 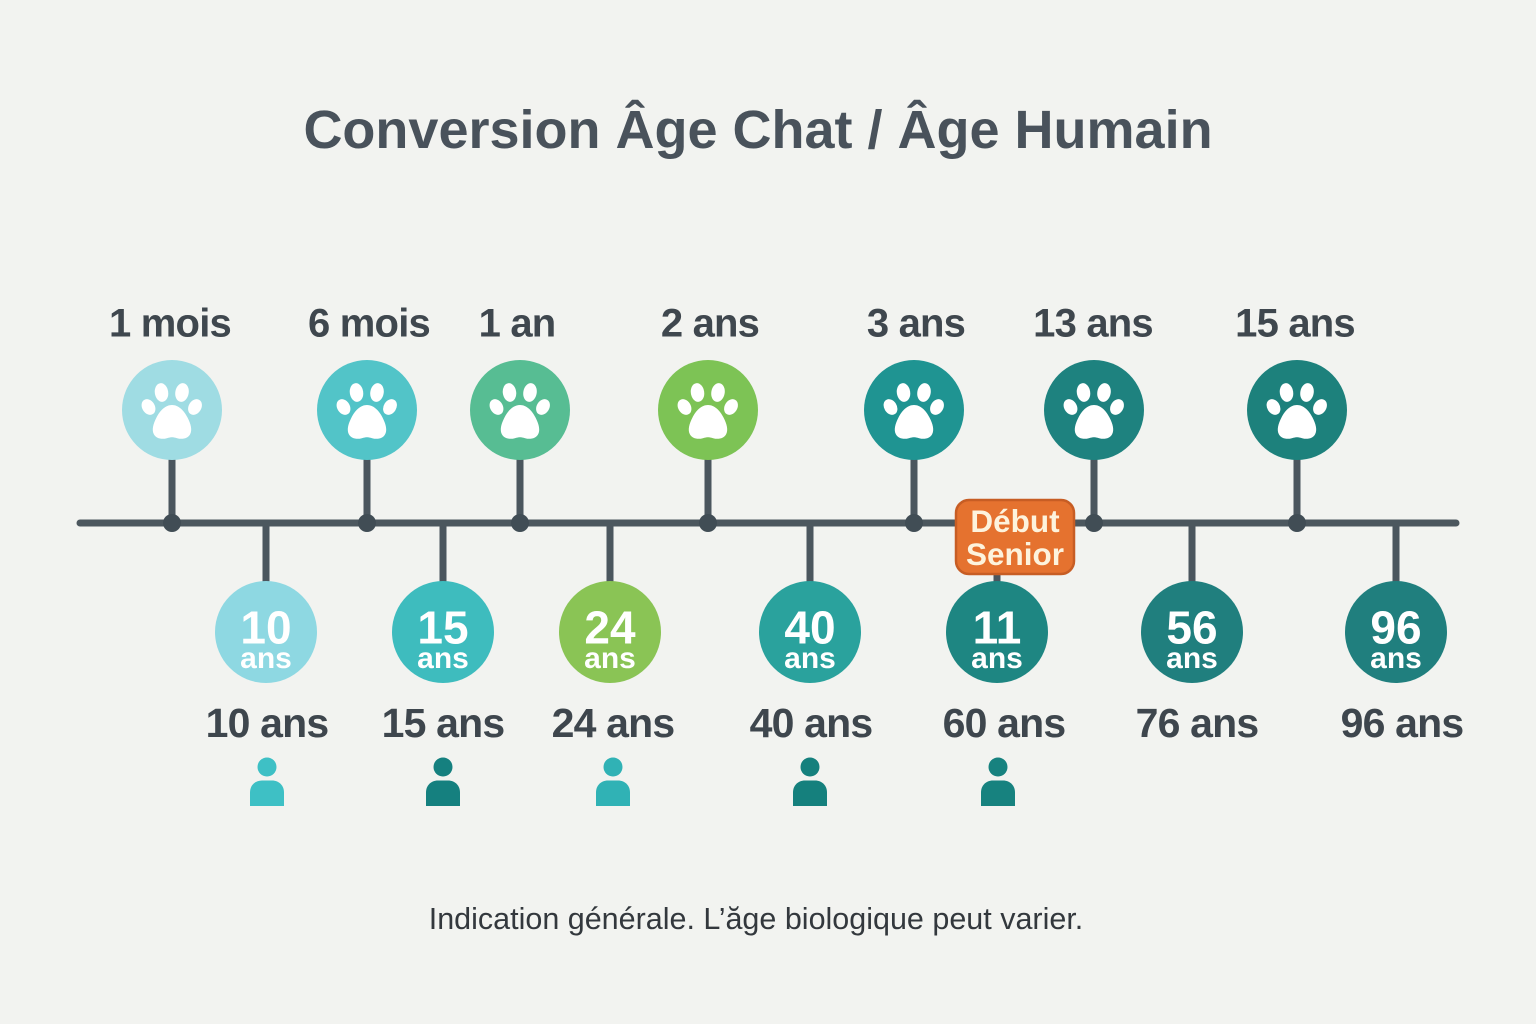 I want to click on svg-text: 1 mois, so click(x=170, y=324).